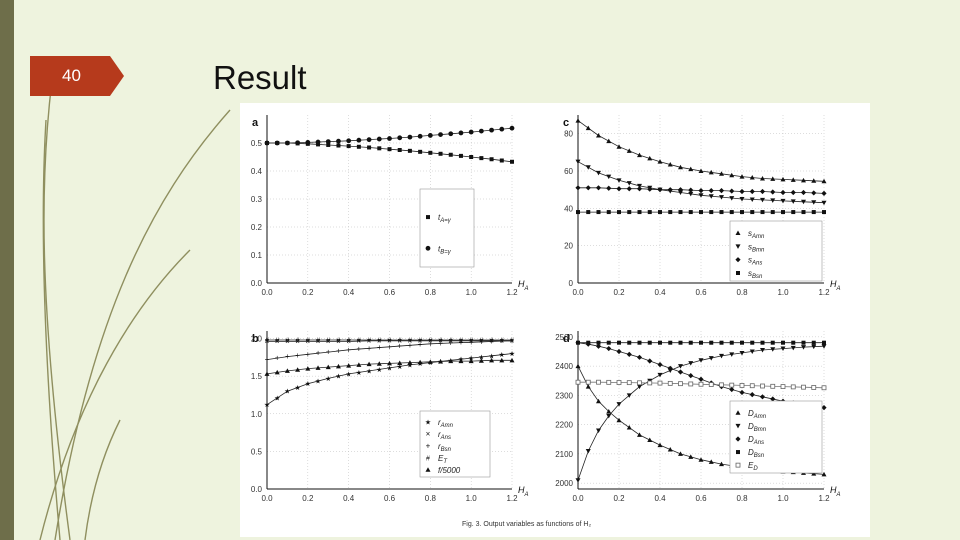 The width and height of the screenshot is (960, 540). Describe the element at coordinates (568, 171) in the screenshot. I see `y-tick-label: 60` at that location.